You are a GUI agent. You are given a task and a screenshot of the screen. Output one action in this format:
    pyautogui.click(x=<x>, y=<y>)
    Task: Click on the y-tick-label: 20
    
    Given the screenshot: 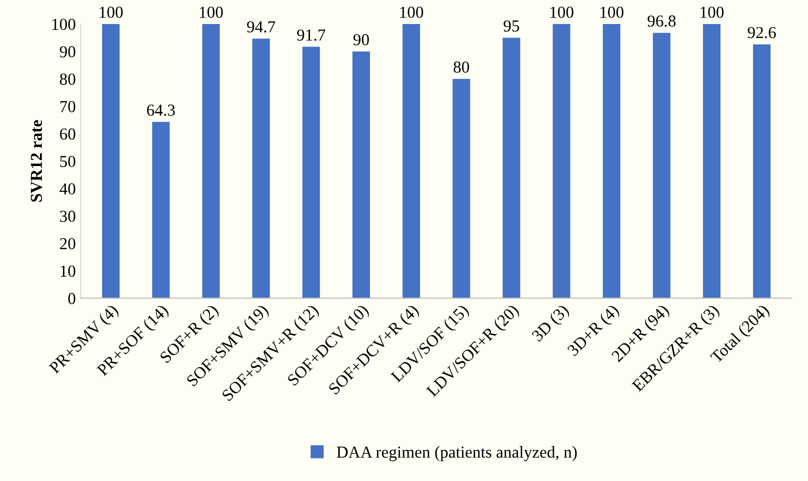 What is the action you would take?
    pyautogui.click(x=68, y=244)
    